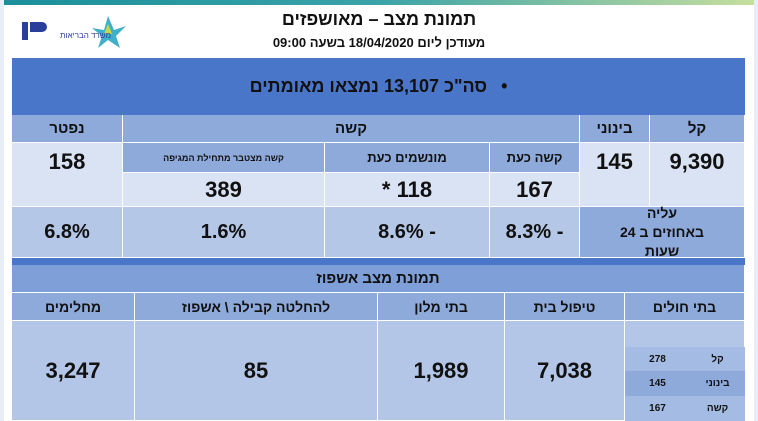 The width and height of the screenshot is (758, 421). Describe the element at coordinates (224, 232) in the screenshot. I see `increase-severe-since-start: 1.6%` at that location.